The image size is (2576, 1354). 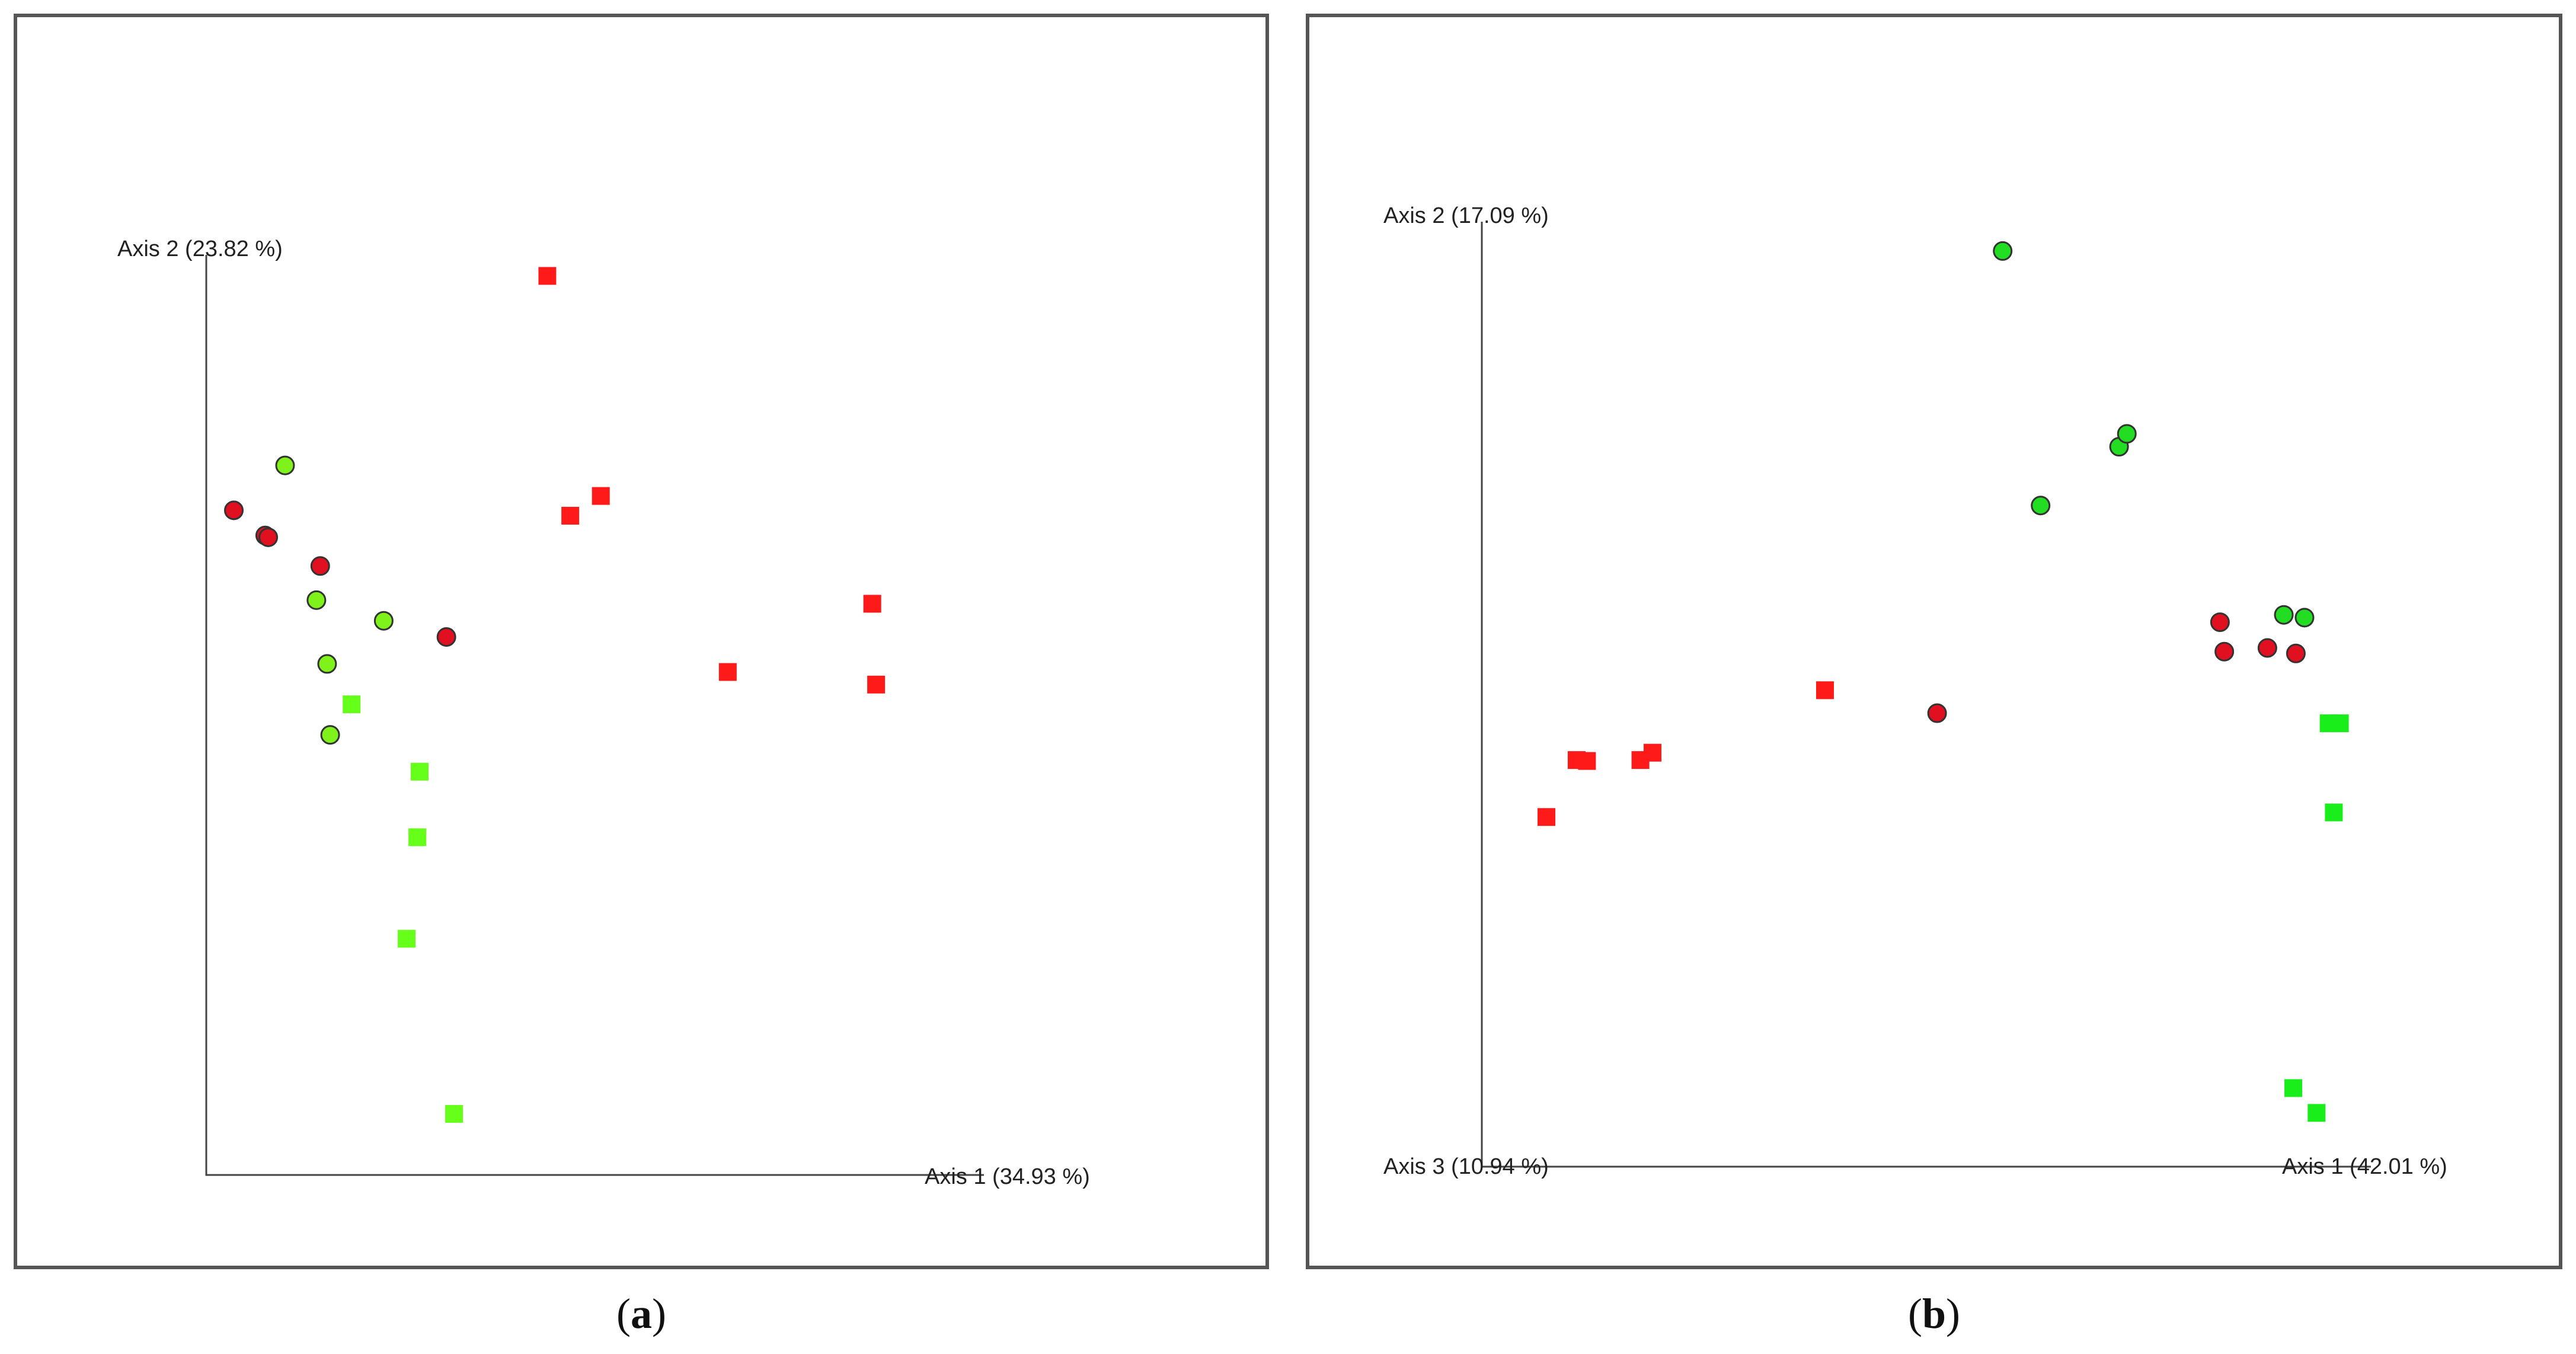 I want to click on panel-b-caption: (b), so click(x=1934, y=1313).